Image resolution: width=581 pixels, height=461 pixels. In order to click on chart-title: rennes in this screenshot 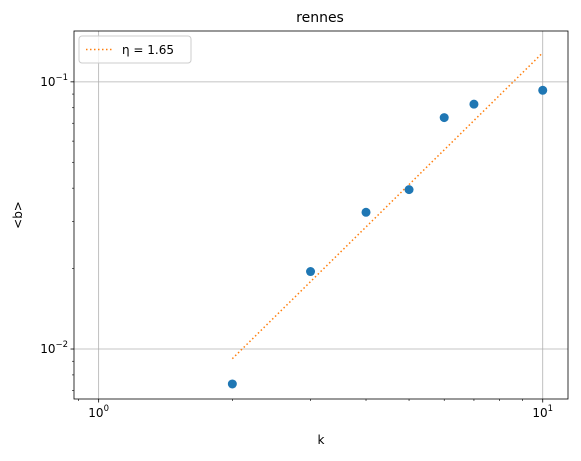, I will do `click(320, 18)`.